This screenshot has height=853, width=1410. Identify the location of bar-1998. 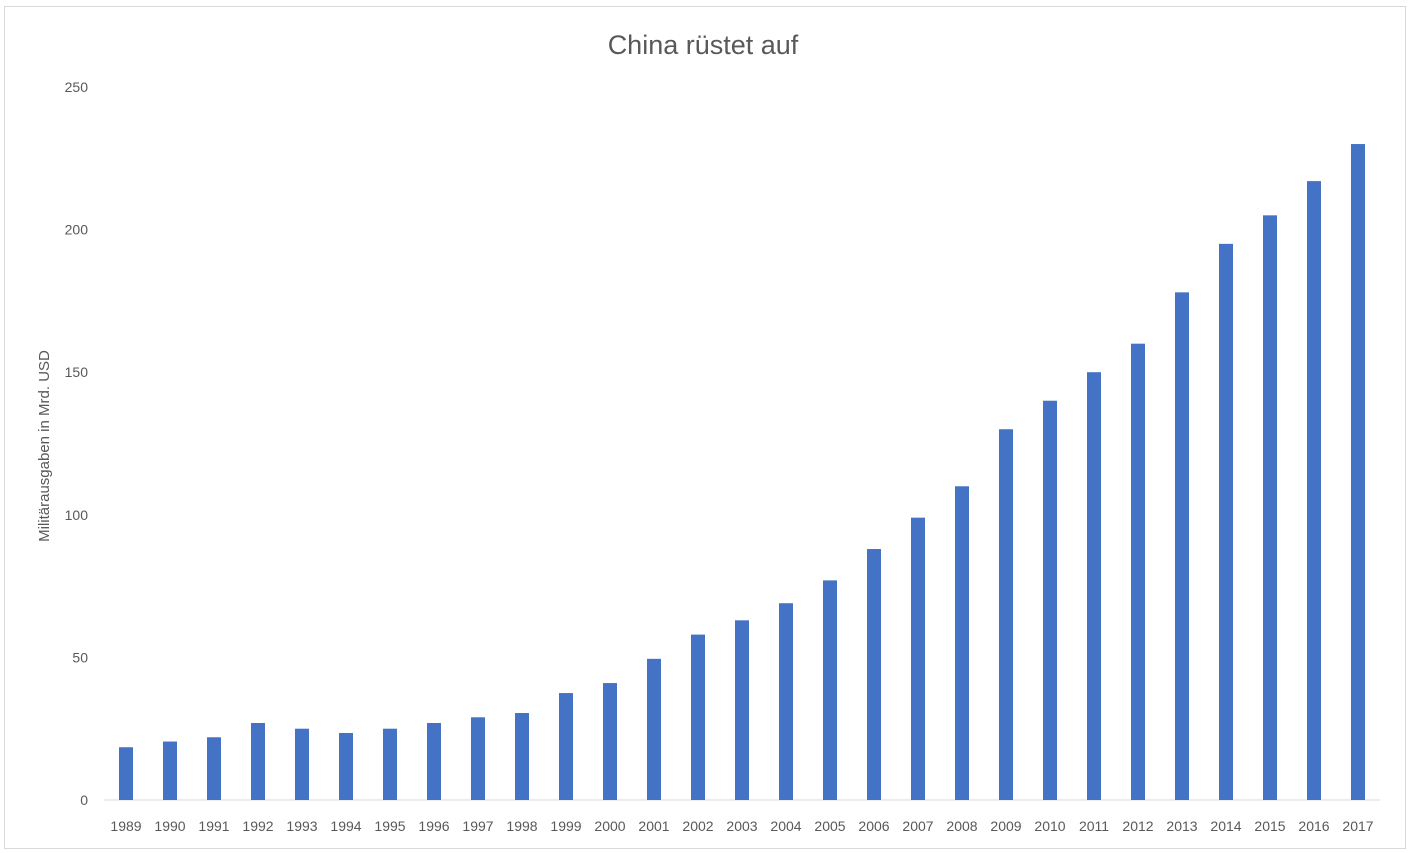
(522, 756).